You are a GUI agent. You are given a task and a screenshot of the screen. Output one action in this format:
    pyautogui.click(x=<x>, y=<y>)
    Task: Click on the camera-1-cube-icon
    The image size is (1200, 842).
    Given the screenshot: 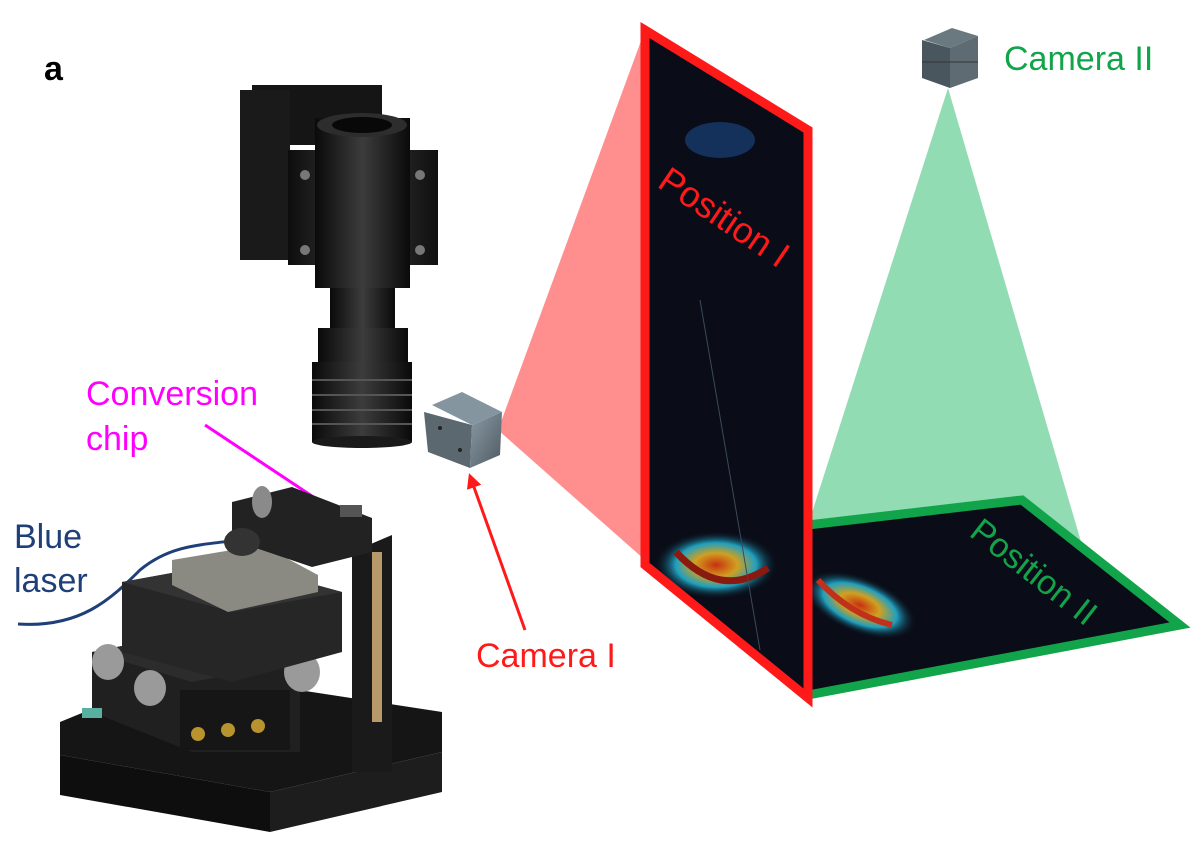 What is the action you would take?
    pyautogui.click(x=463, y=430)
    